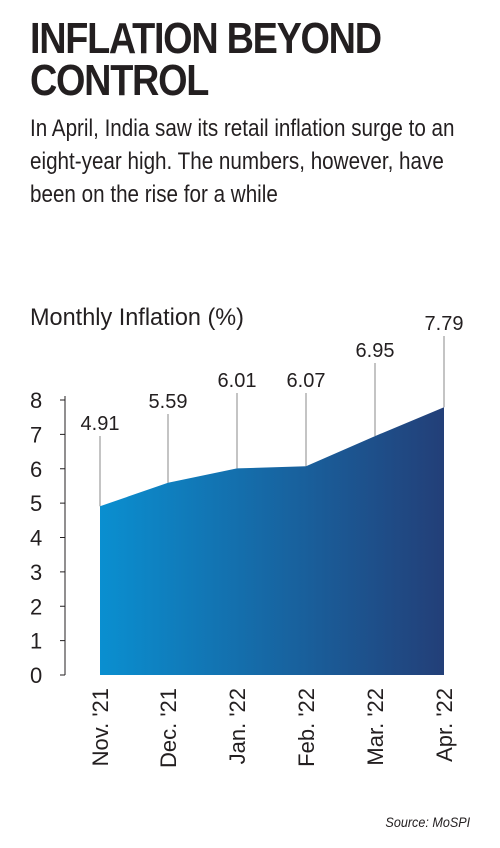 This screenshot has width=500, height=848. Describe the element at coordinates (100, 424) in the screenshot. I see `data-label: 4.91` at that location.